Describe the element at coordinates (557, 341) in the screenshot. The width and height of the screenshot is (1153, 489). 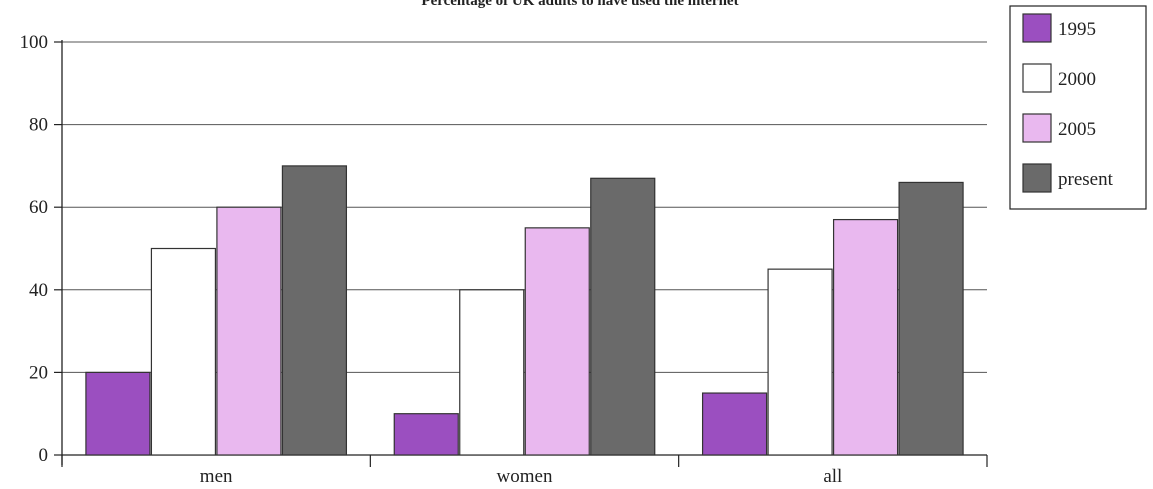
I see `bar-2005-women` at that location.